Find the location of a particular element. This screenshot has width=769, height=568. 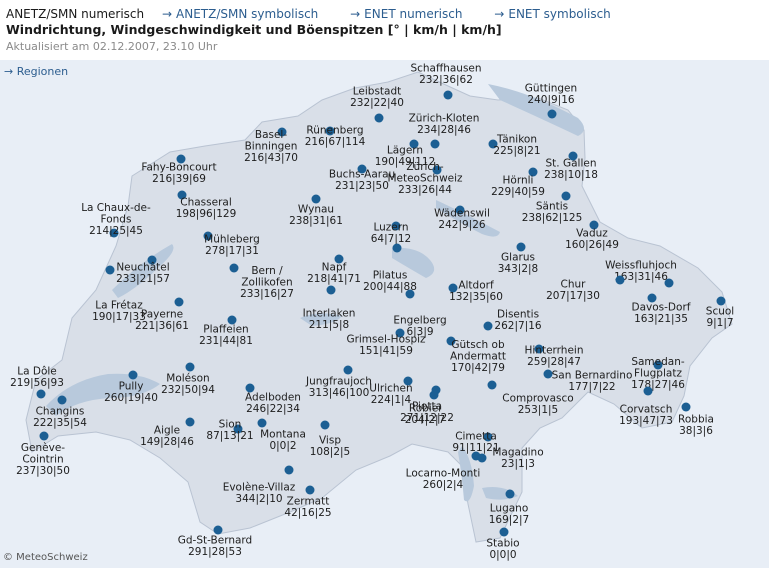

tab-enet-symbolisch: → ENET symbolisch is located at coordinates (559, 14).